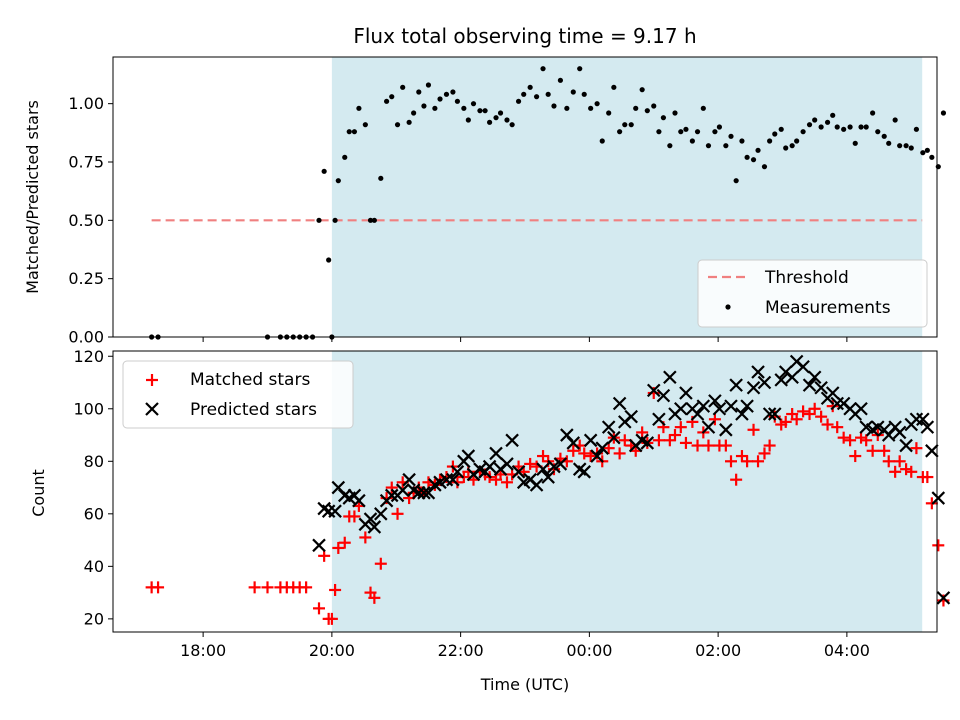 The image size is (960, 720). Describe the element at coordinates (203, 650) in the screenshot. I see `x-tick-label: 18:00` at that location.